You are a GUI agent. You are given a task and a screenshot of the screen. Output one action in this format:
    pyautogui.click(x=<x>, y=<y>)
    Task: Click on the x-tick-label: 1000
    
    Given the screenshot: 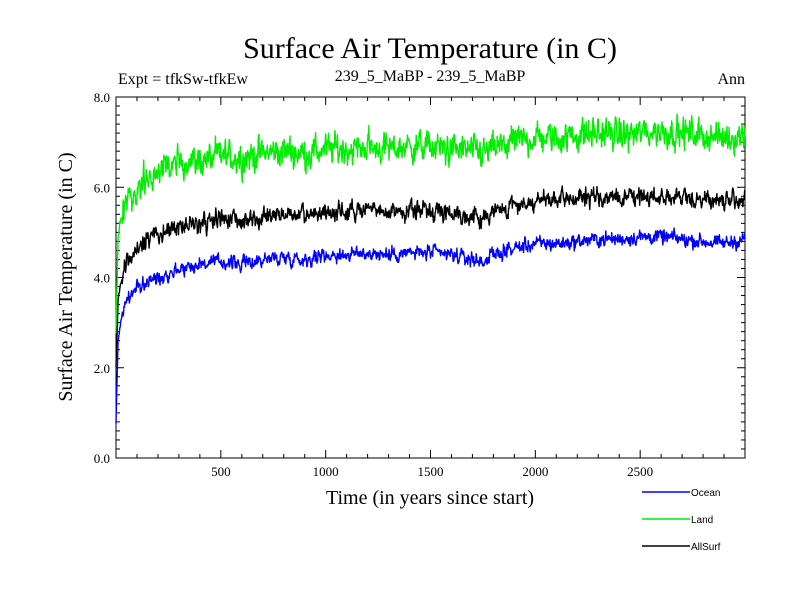 What is the action you would take?
    pyautogui.click(x=326, y=471)
    